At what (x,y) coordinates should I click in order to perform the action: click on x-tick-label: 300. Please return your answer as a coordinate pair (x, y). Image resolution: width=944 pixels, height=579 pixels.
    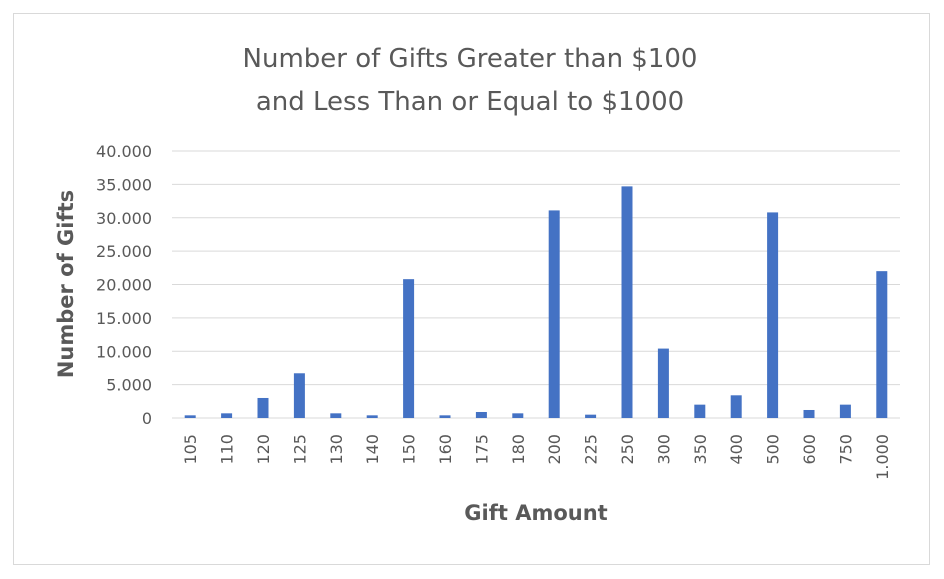
    Looking at the image, I should click on (663, 449).